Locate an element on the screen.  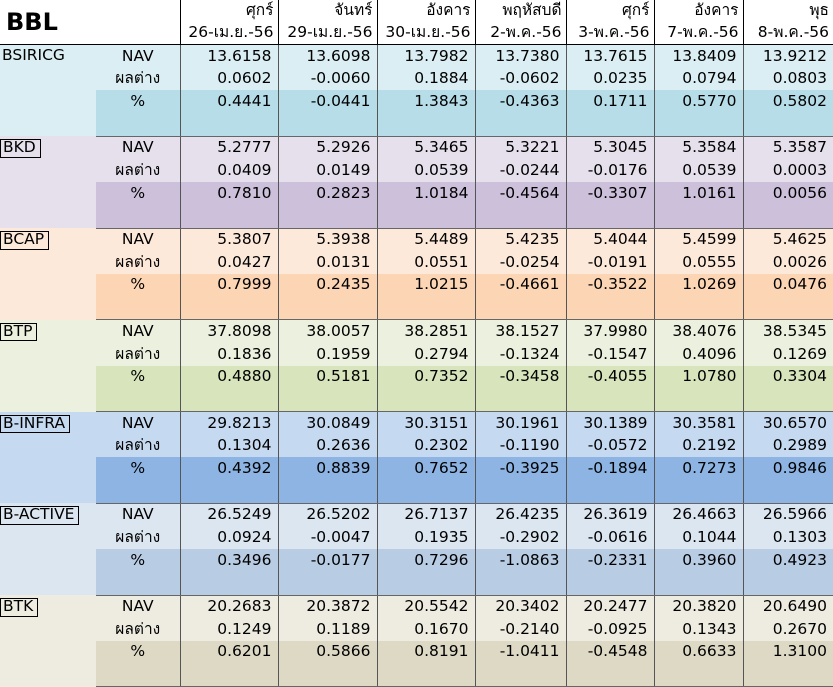
value-cell: 0.4441 is located at coordinates (229, 102).